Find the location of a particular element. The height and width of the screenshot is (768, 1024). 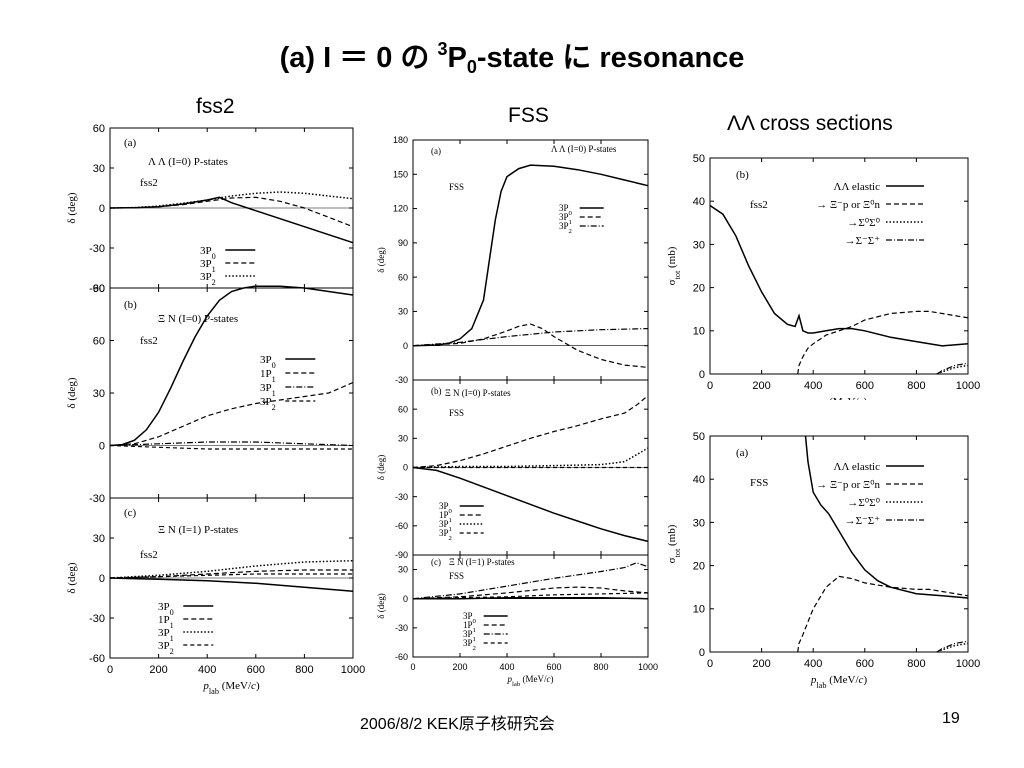

series-line-fss-xn1 is located at coordinates (530, 593).